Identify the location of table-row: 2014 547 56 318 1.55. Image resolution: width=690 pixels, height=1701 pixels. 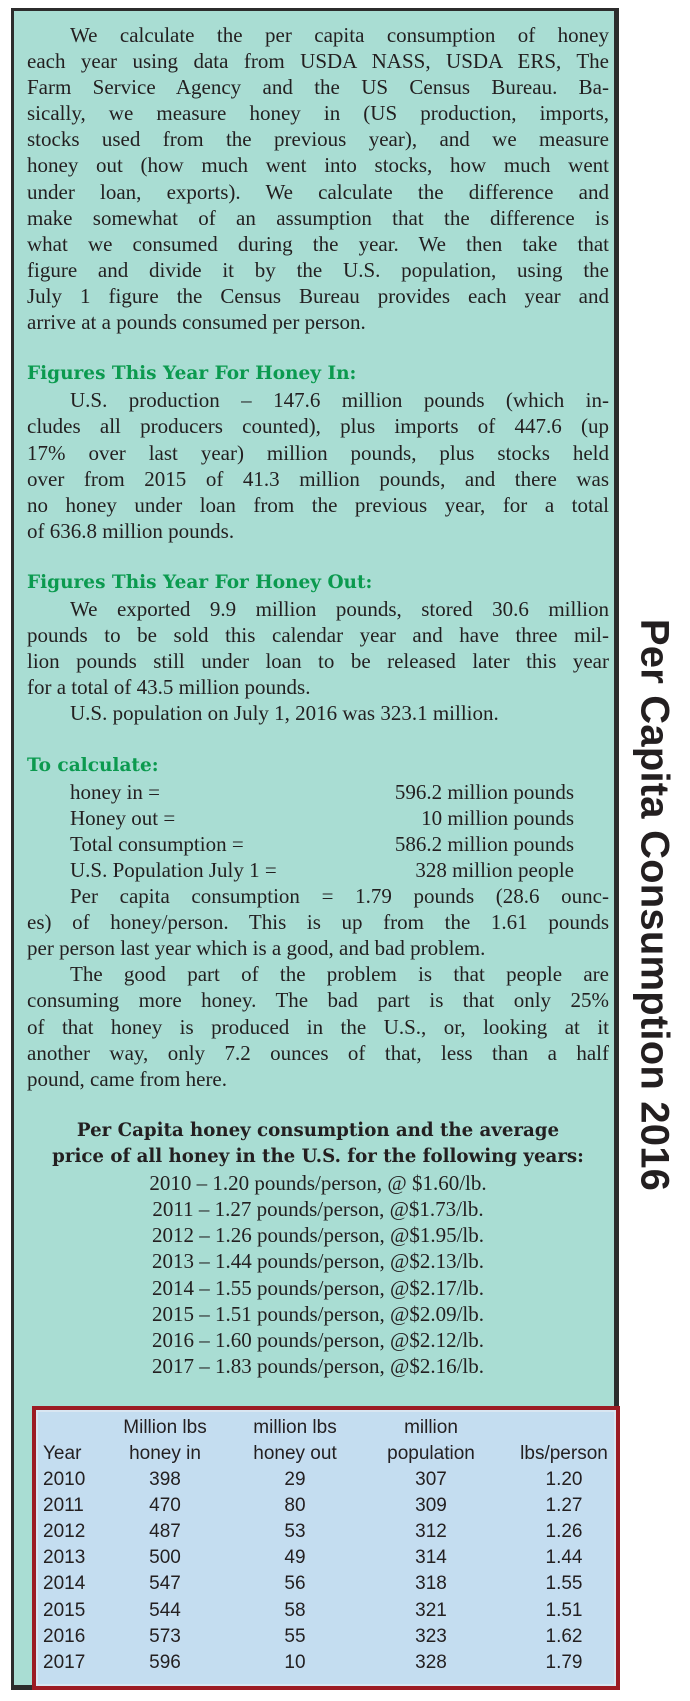
(326, 1584).